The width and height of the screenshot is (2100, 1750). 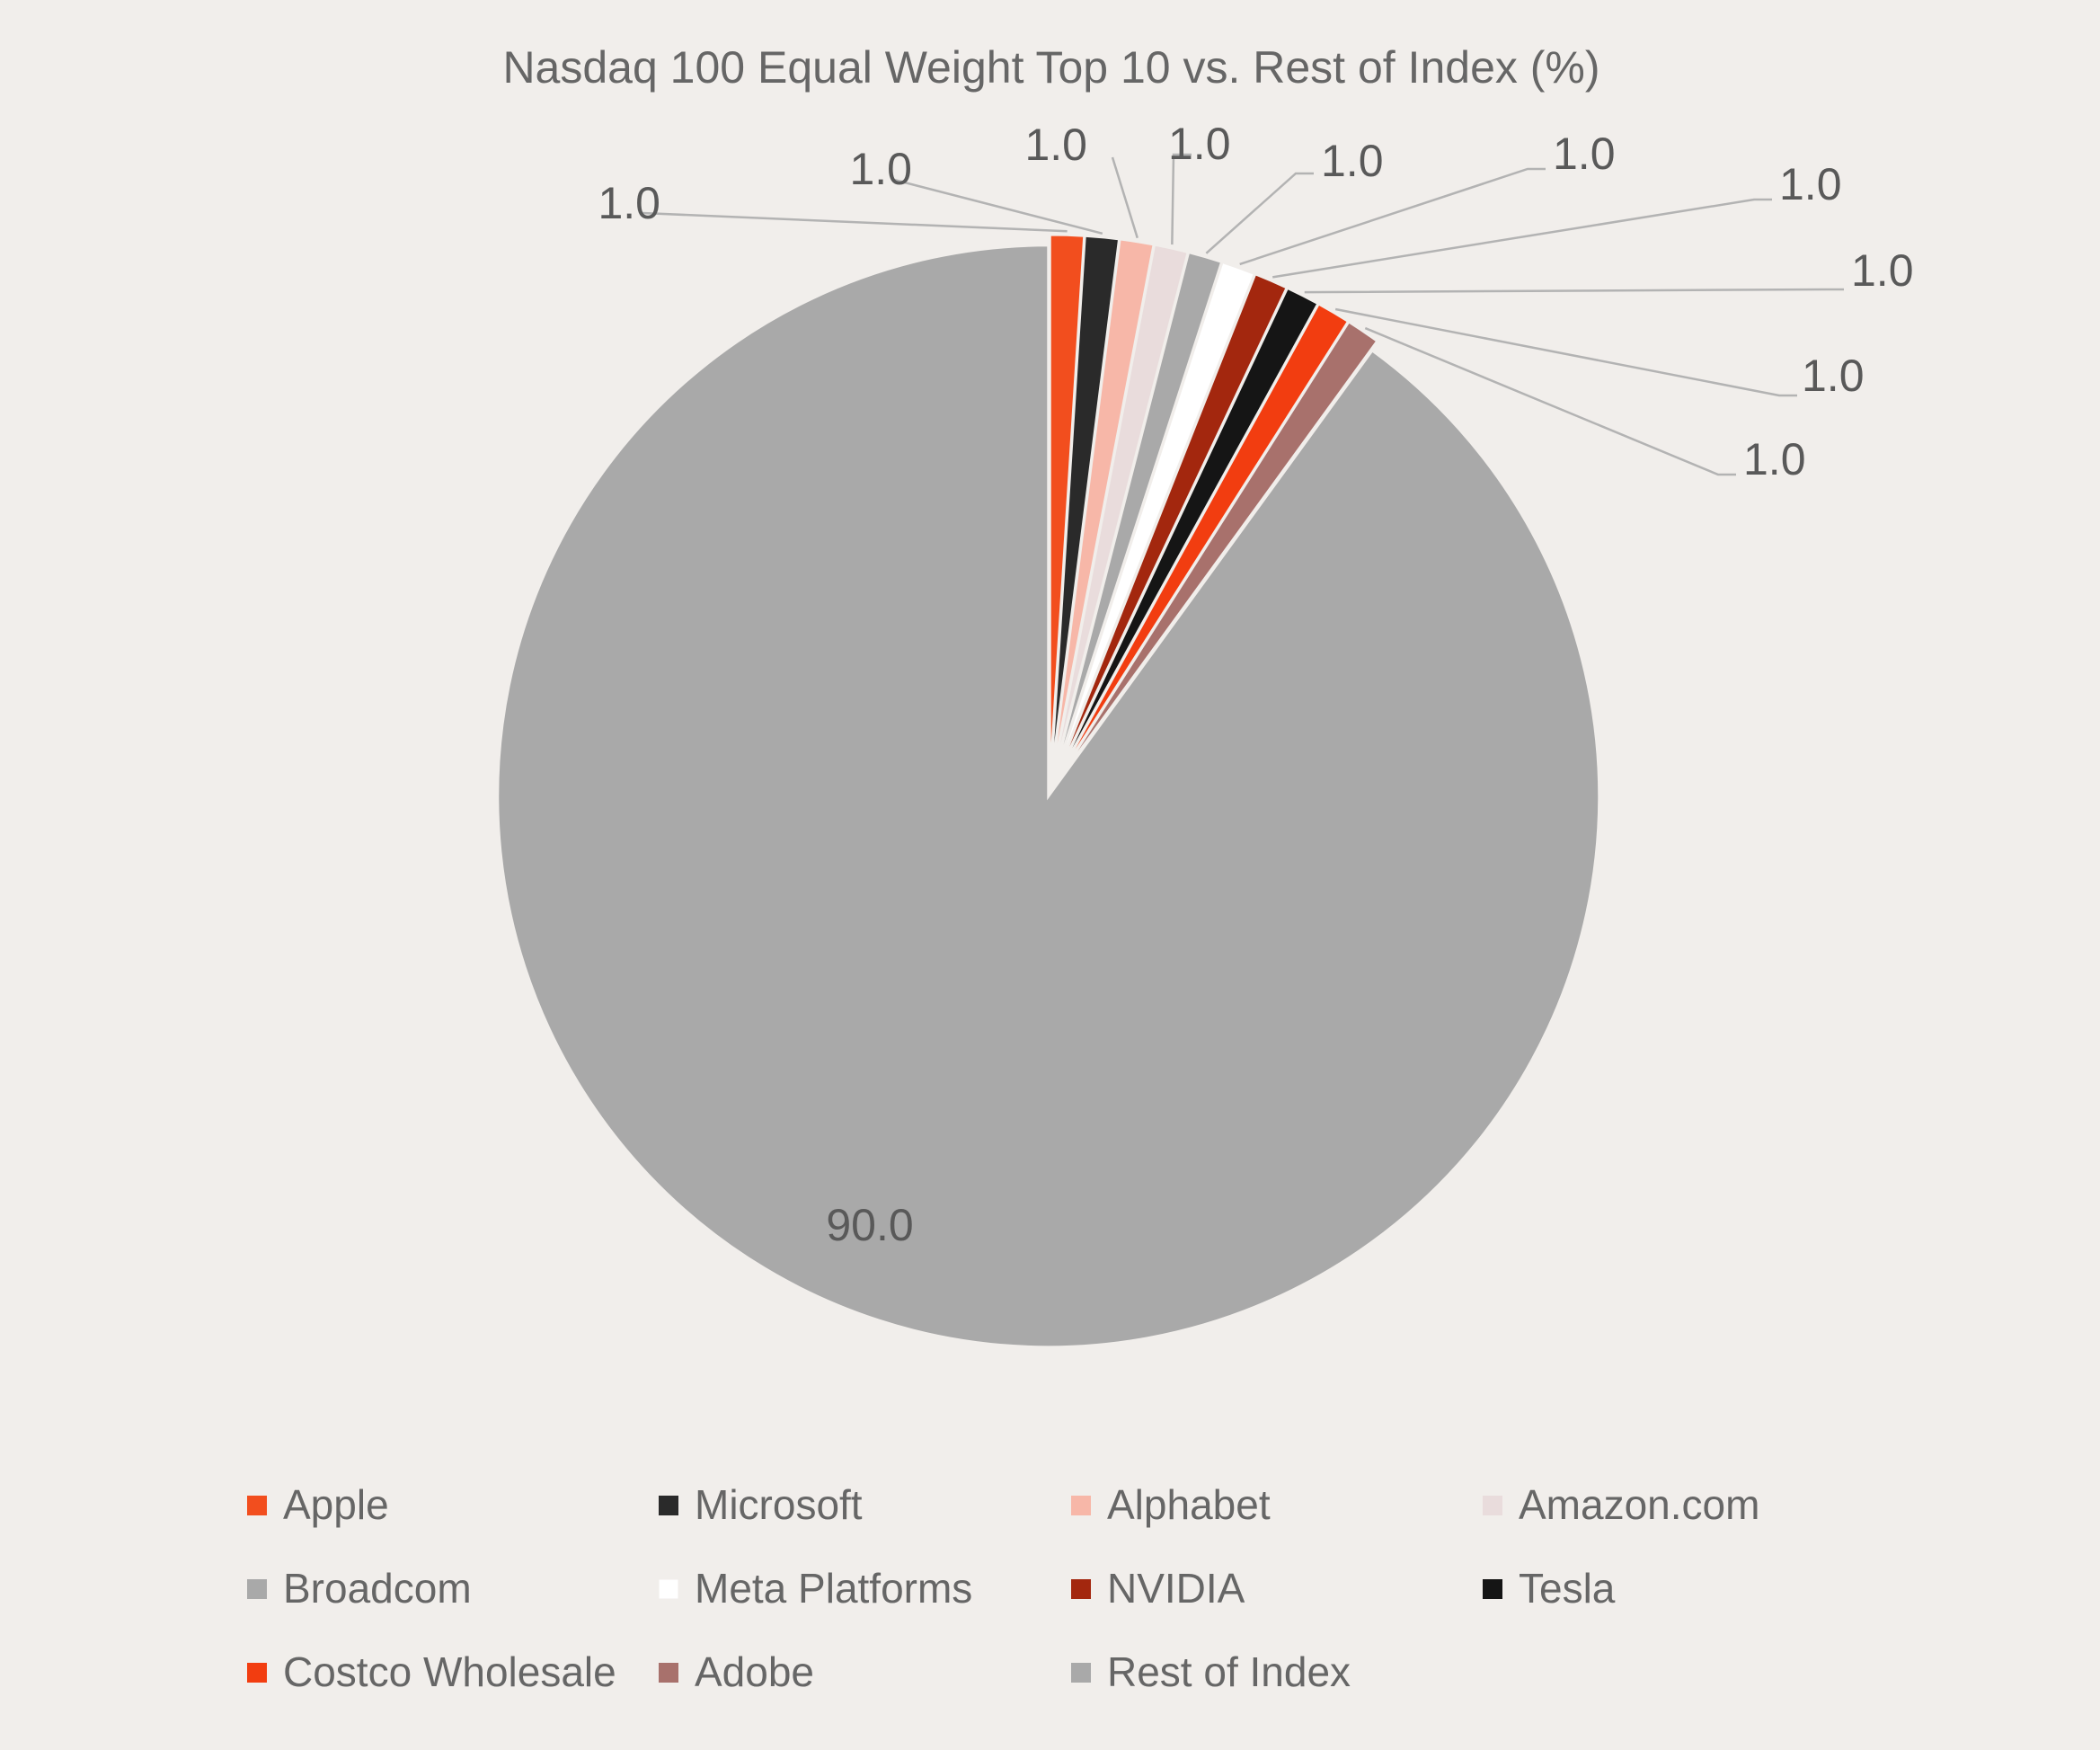 I want to click on leader-line-alphabet, so click(x=1125, y=197).